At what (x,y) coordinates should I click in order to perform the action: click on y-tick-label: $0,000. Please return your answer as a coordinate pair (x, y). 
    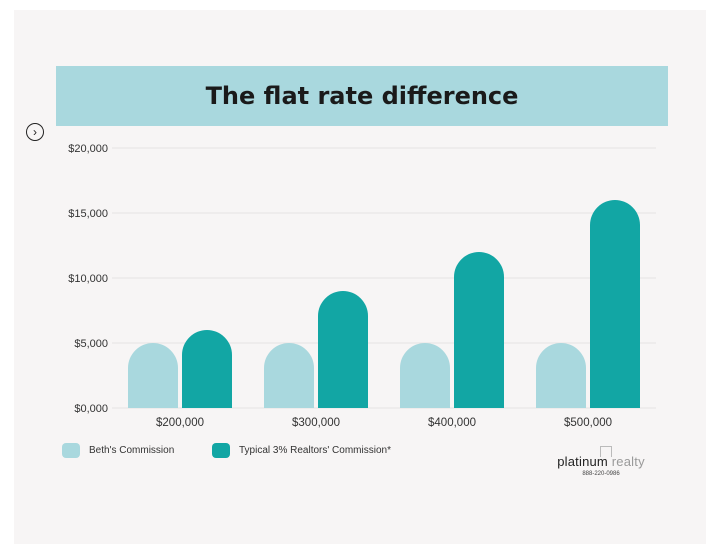
    Looking at the image, I should click on (91, 409).